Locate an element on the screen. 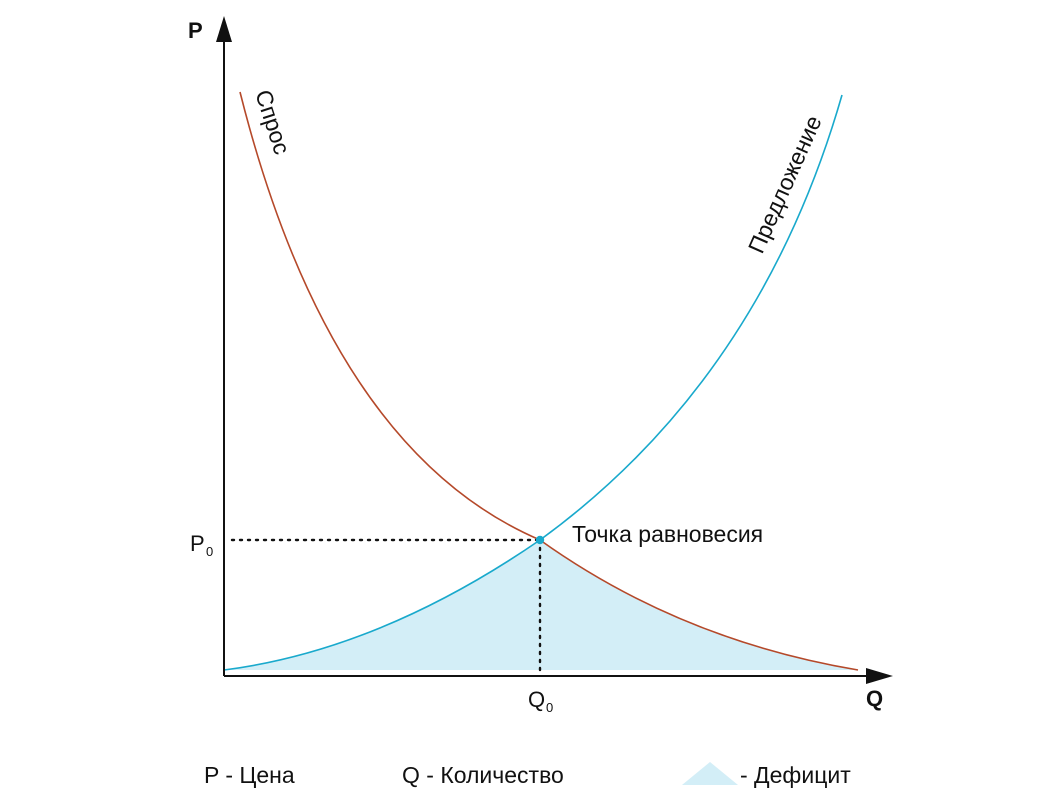  legend-deficit: - Дефицит is located at coordinates (795, 775).